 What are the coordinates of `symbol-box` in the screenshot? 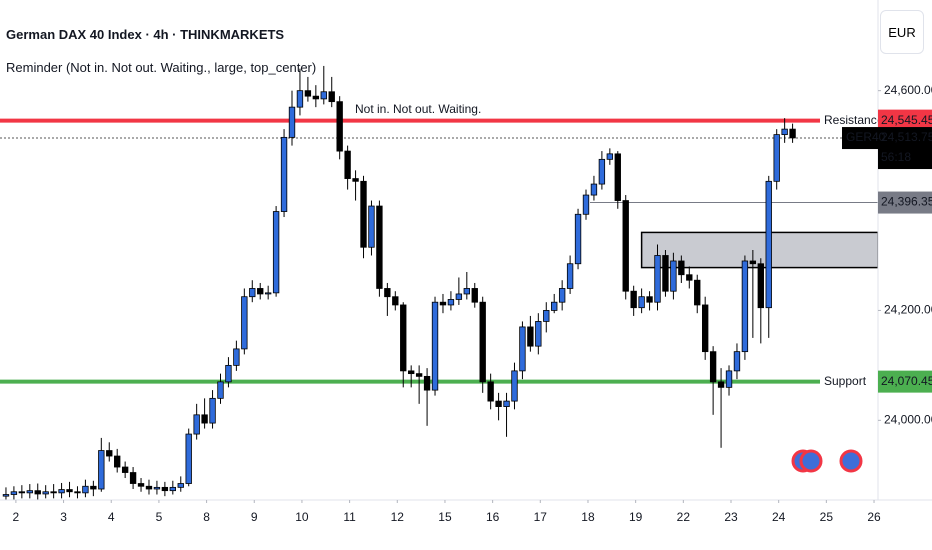 It's located at (860, 138).